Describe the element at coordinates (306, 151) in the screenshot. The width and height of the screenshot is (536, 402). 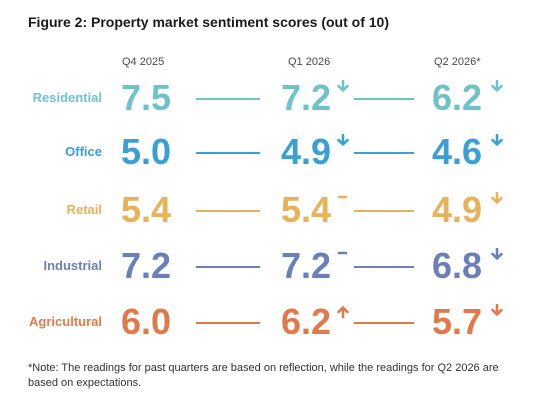
I see `value-office-1: 4.9` at that location.